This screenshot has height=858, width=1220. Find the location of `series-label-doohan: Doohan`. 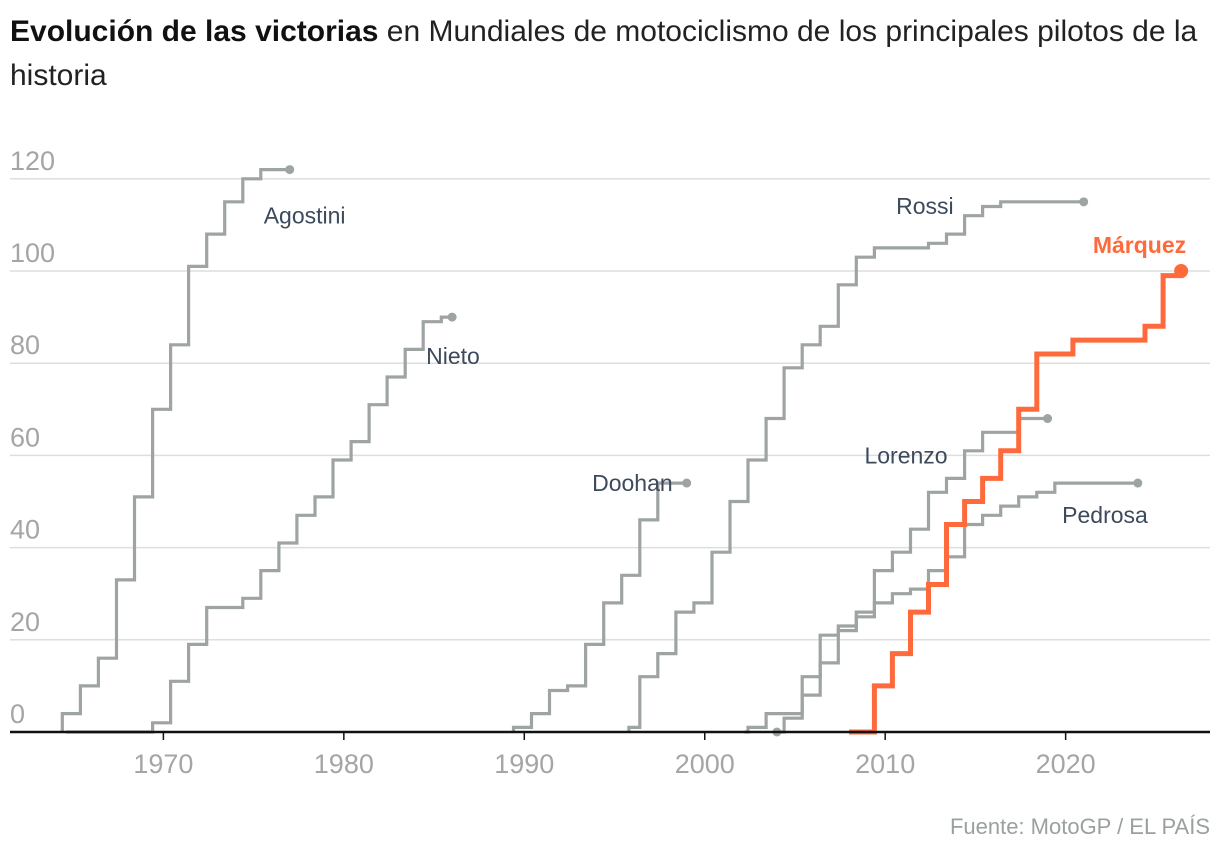

series-label-doohan: Doohan is located at coordinates (632, 483).